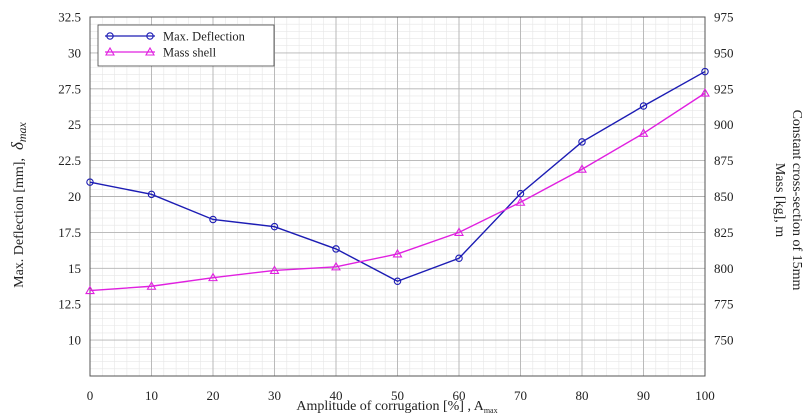 The height and width of the screenshot is (419, 808). I want to click on x-tick-label: 90, so click(643, 395).